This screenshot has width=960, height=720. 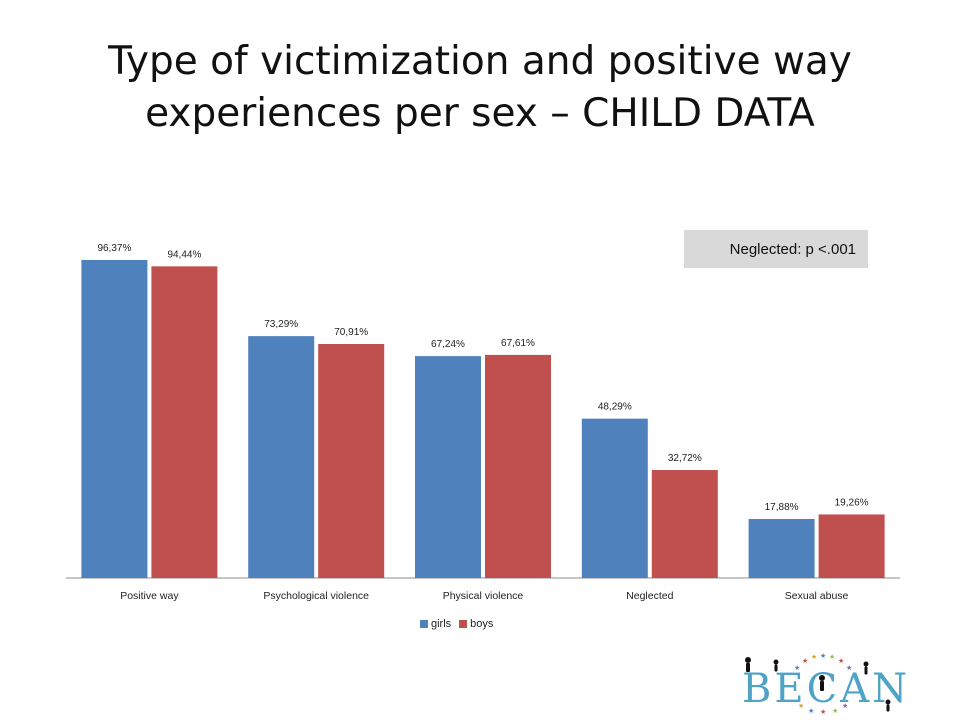 What do you see at coordinates (649, 596) in the screenshot?
I see `category-label-4: Neglected` at bounding box center [649, 596].